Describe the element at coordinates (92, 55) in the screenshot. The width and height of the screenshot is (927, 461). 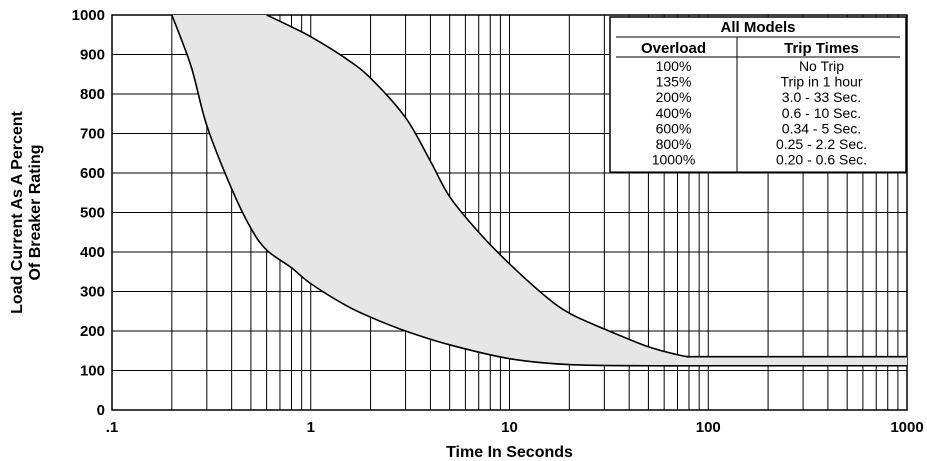
I see `y-tick-label: 900` at that location.